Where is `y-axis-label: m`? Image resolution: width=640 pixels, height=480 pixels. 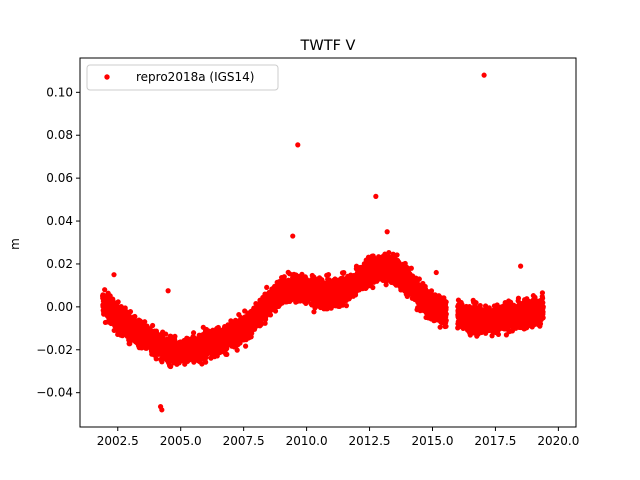 y-axis-label: m is located at coordinates (15, 244).